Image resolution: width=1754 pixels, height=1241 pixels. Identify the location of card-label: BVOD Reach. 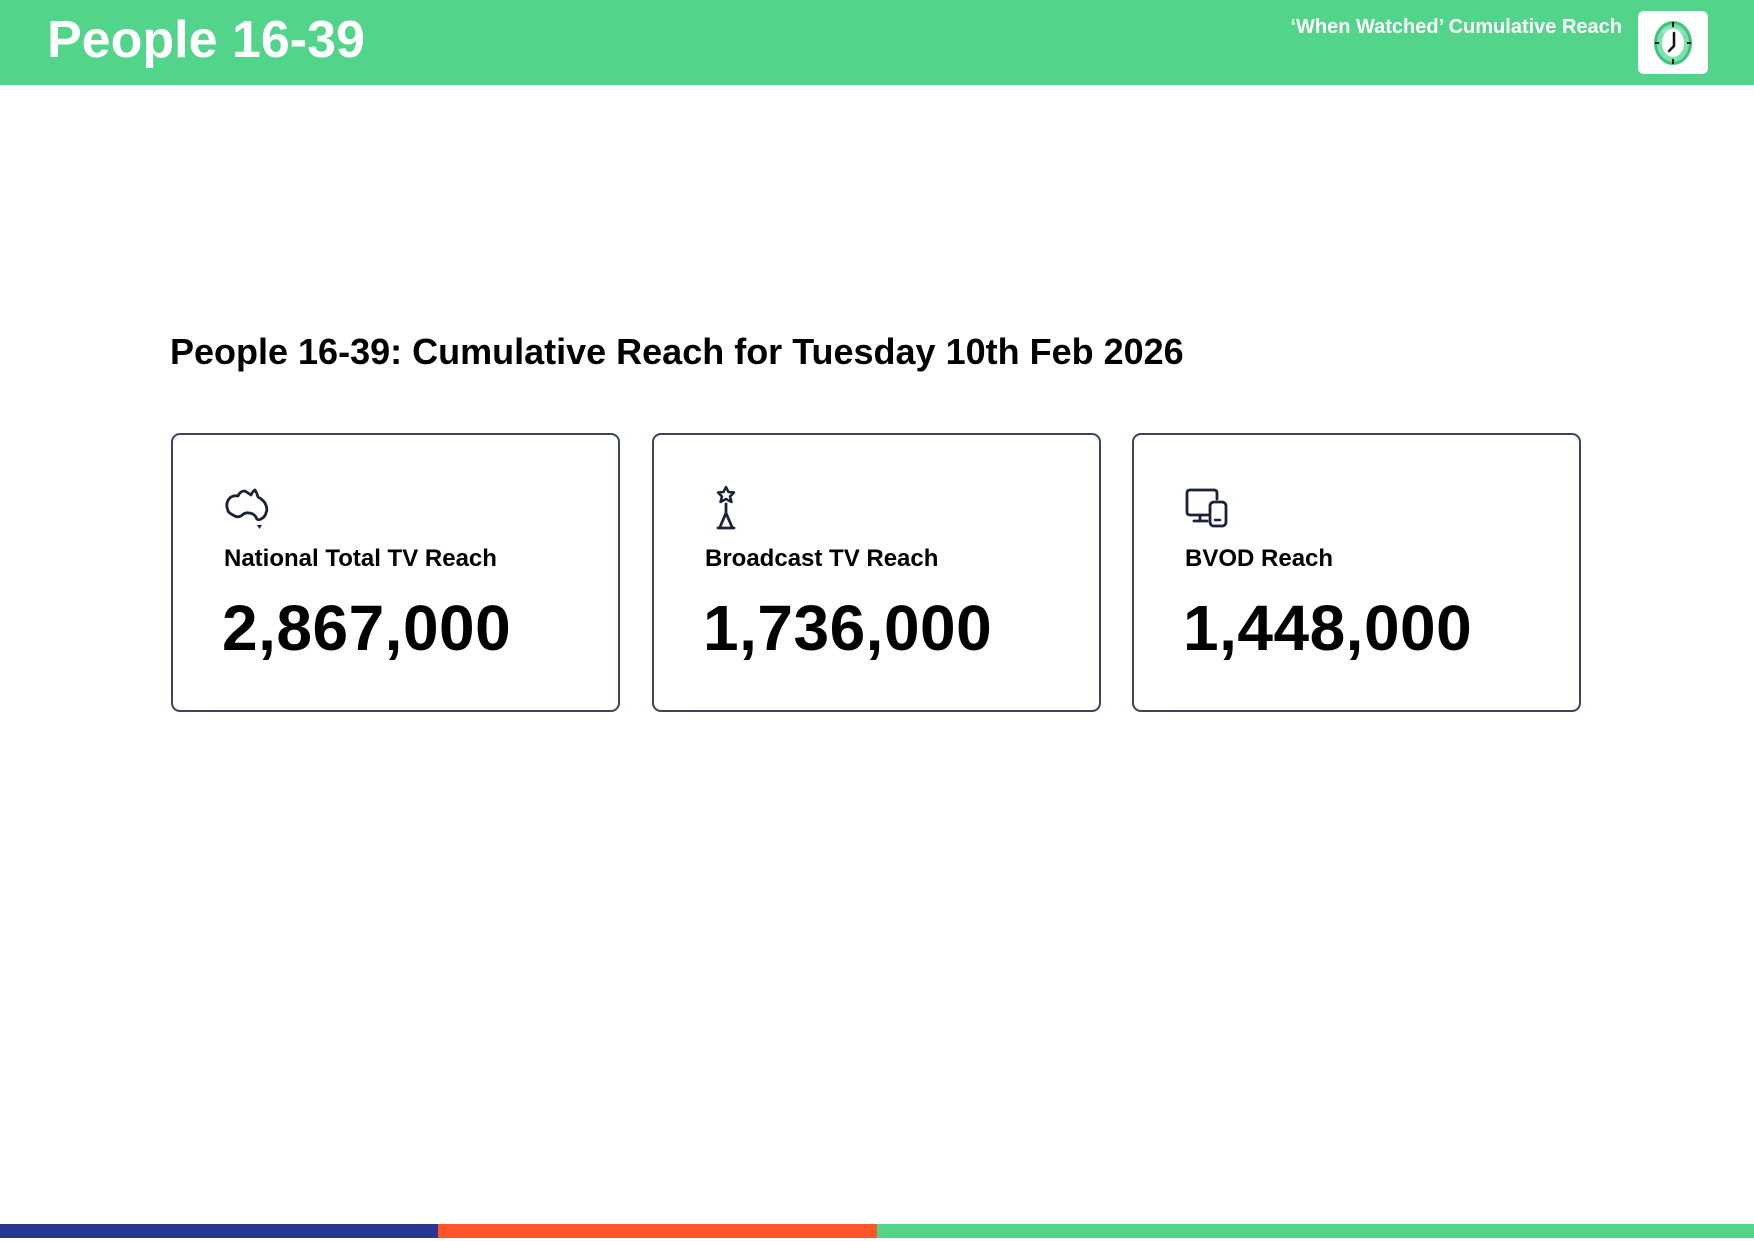
(1259, 558).